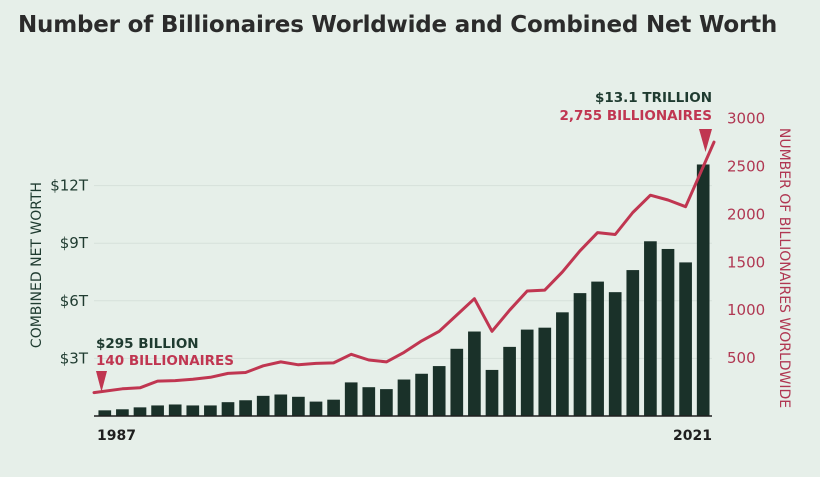 This screenshot has width=820, height=477. Describe the element at coordinates (746, 310) in the screenshot. I see `right-tick-label: 1000` at that location.